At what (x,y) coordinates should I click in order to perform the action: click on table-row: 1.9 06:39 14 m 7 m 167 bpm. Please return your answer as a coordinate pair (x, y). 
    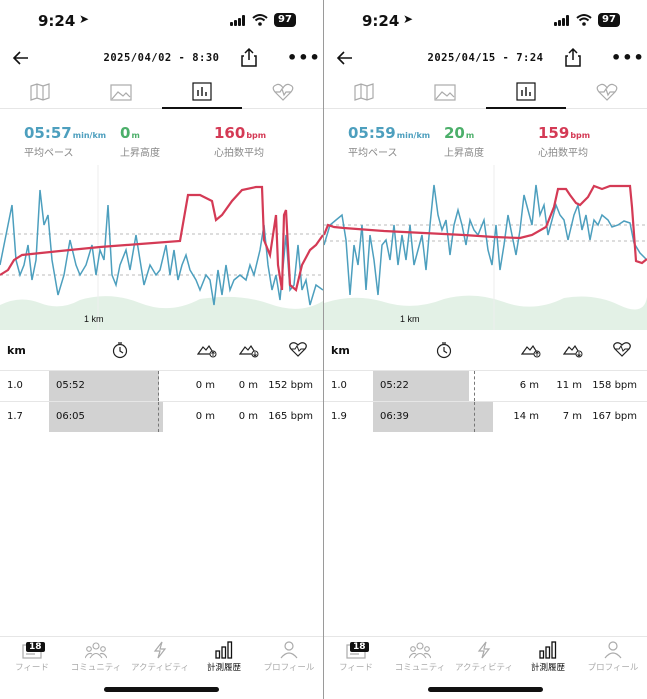
    Looking at the image, I should click on (485, 417).